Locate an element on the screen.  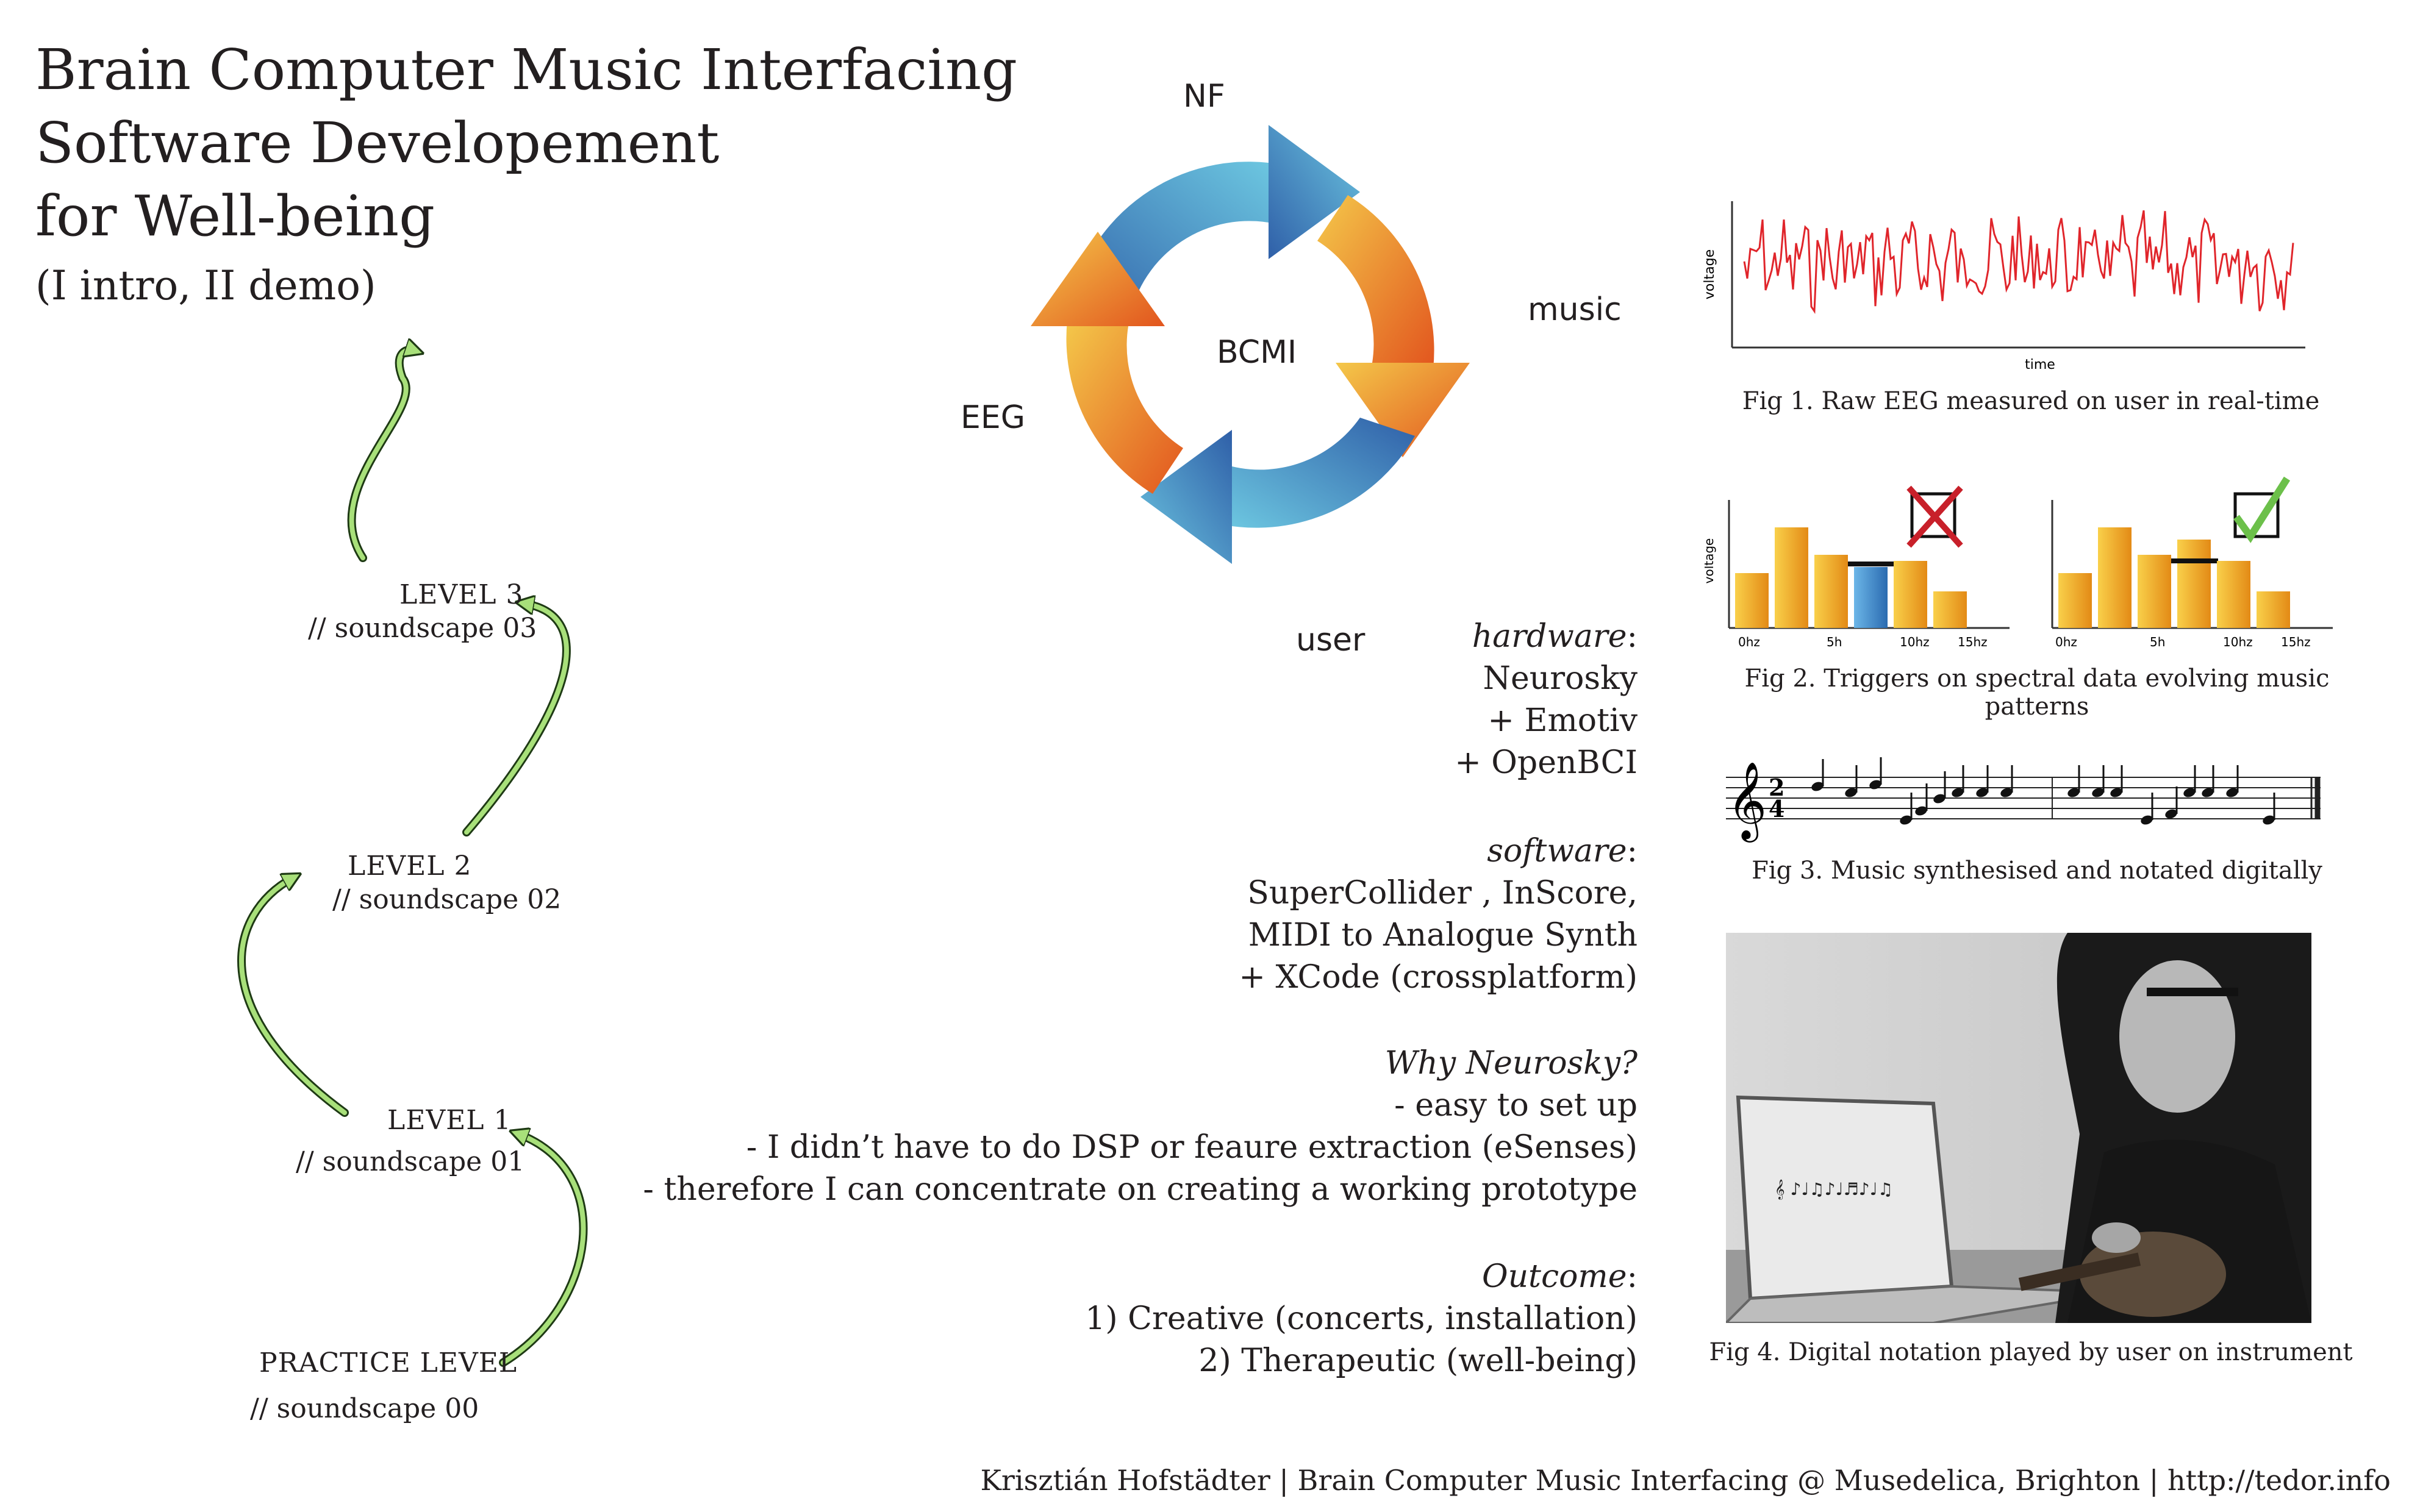
outcome-item: 1) Creative (concerts, installation) is located at coordinates (1362, 1318).